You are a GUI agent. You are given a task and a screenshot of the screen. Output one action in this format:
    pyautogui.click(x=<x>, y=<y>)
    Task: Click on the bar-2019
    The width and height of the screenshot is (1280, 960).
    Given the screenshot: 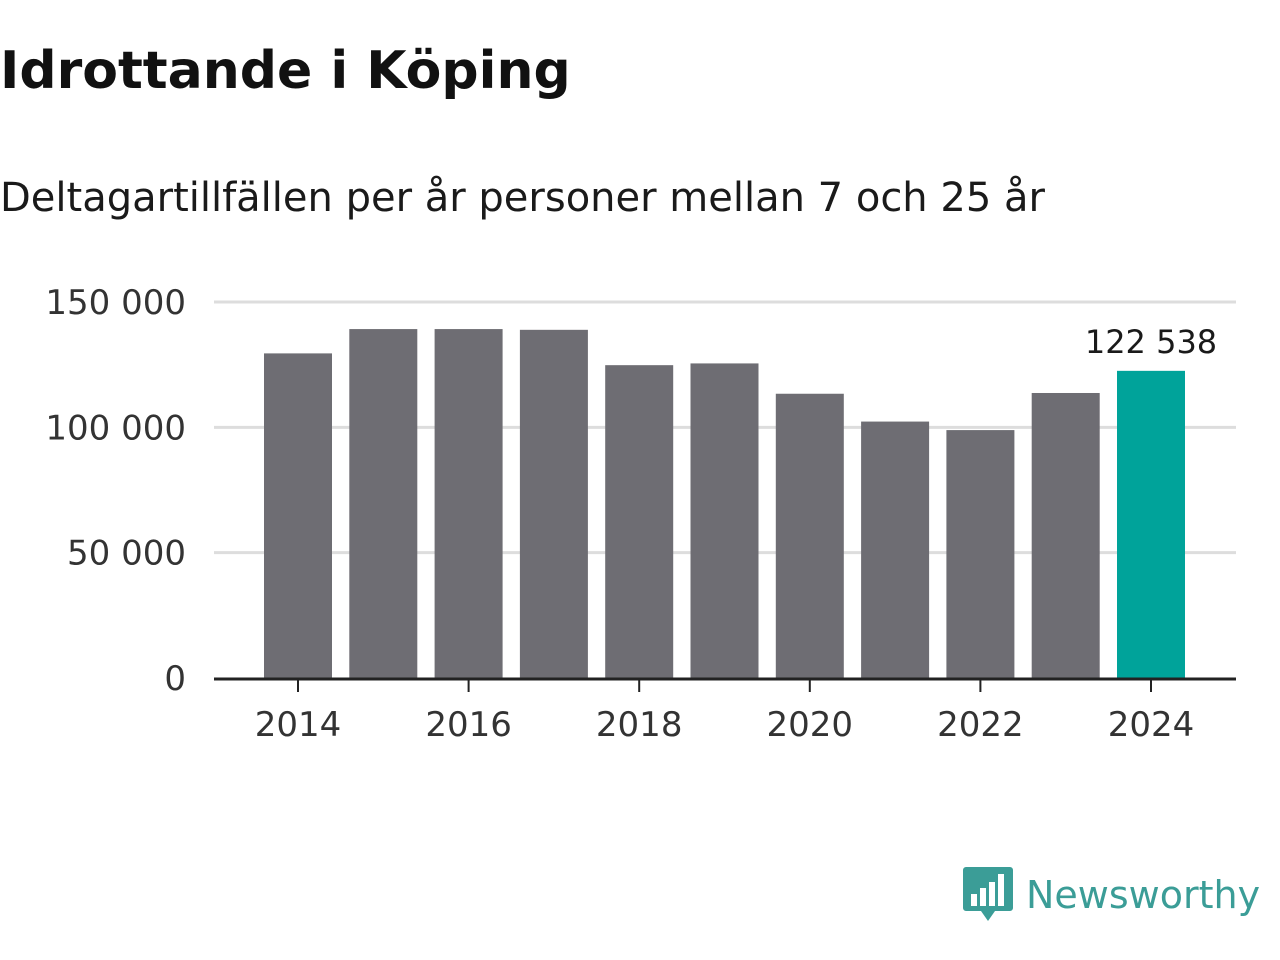 What is the action you would take?
    pyautogui.click(x=724, y=520)
    